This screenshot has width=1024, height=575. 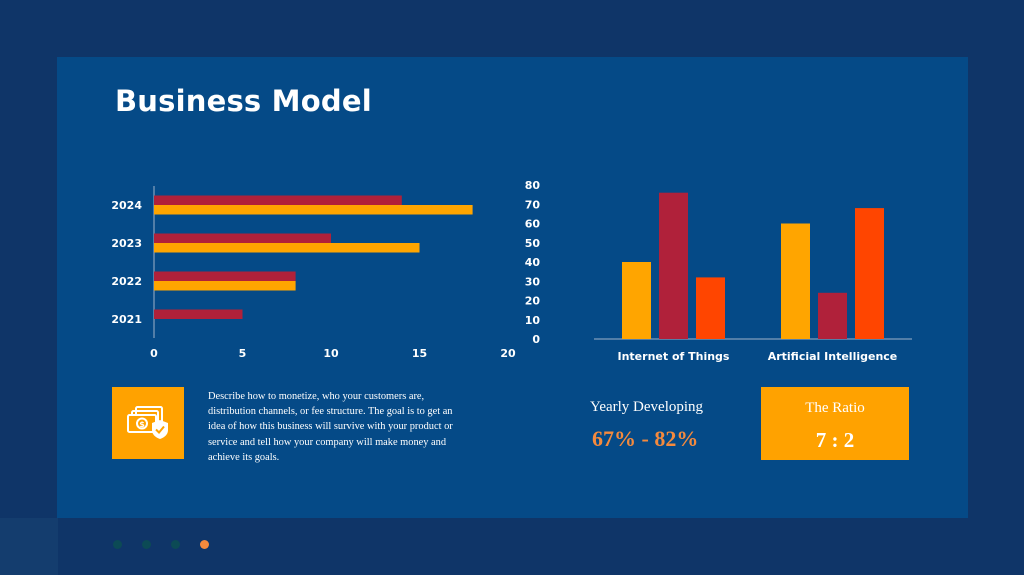 I want to click on y-tick-label: 60, so click(x=533, y=224).